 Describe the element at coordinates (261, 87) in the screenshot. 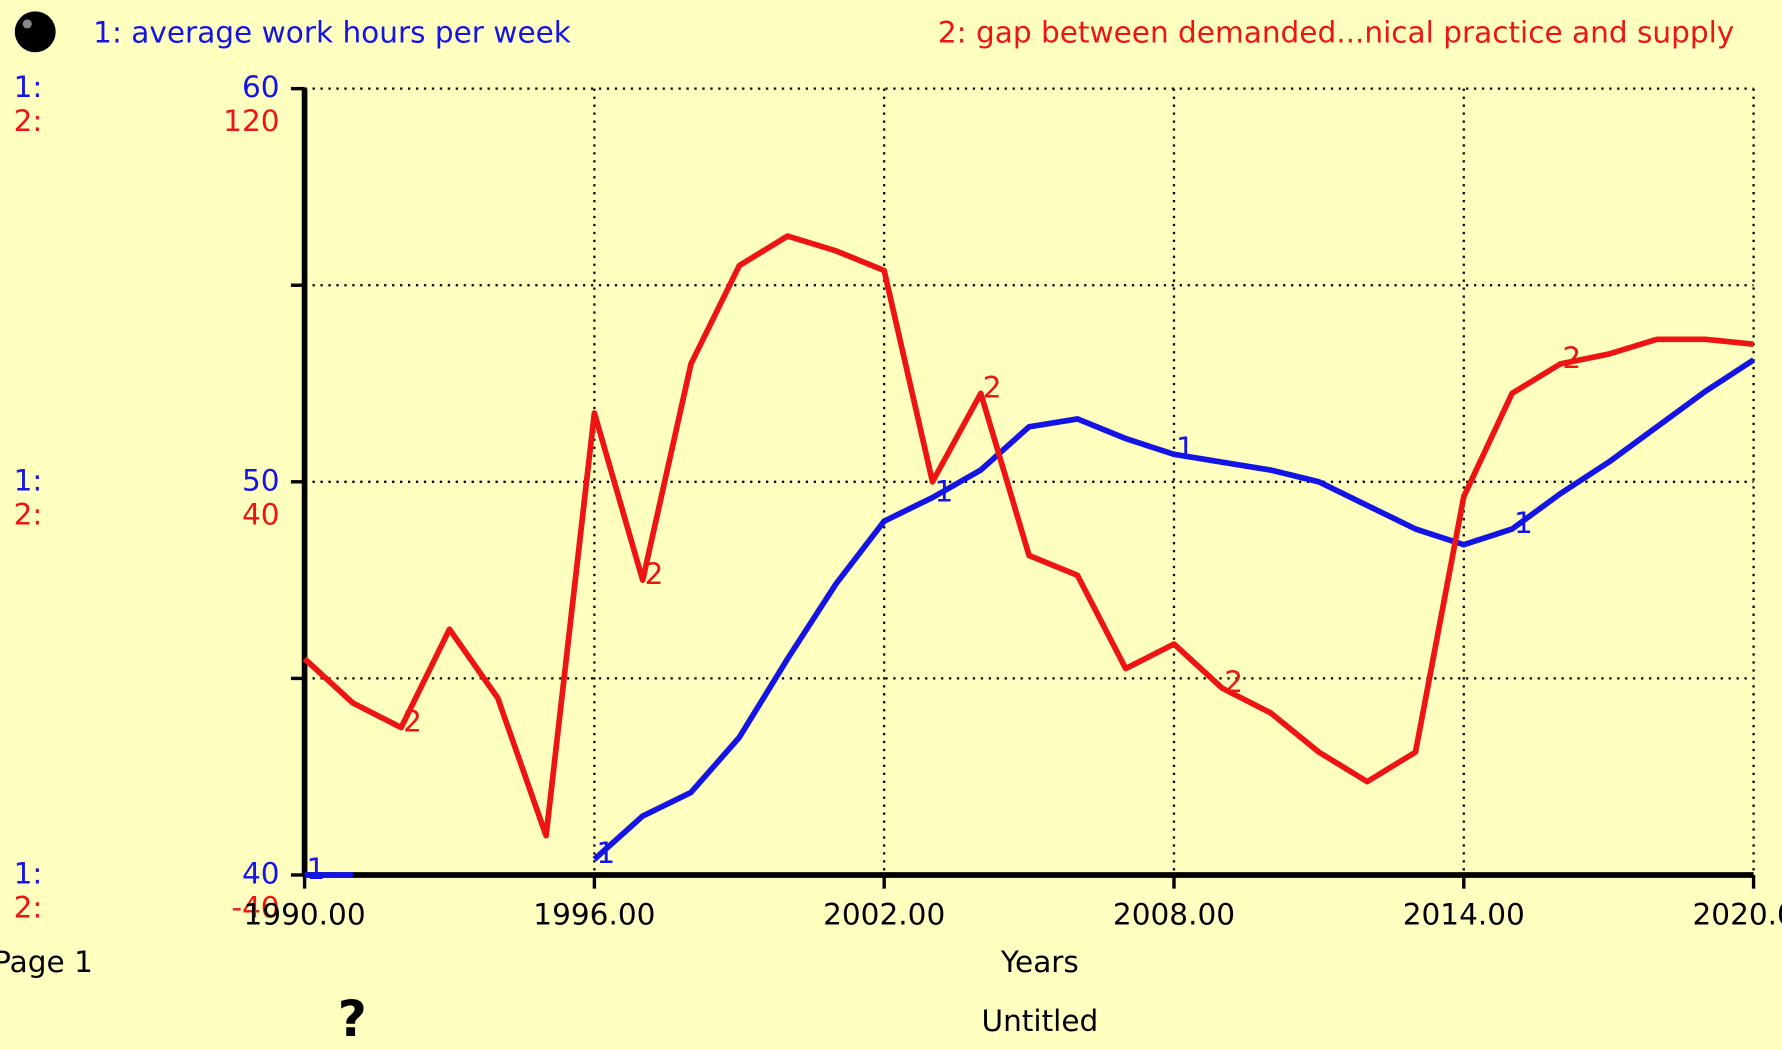

I see `y-tick-label: 60` at that location.